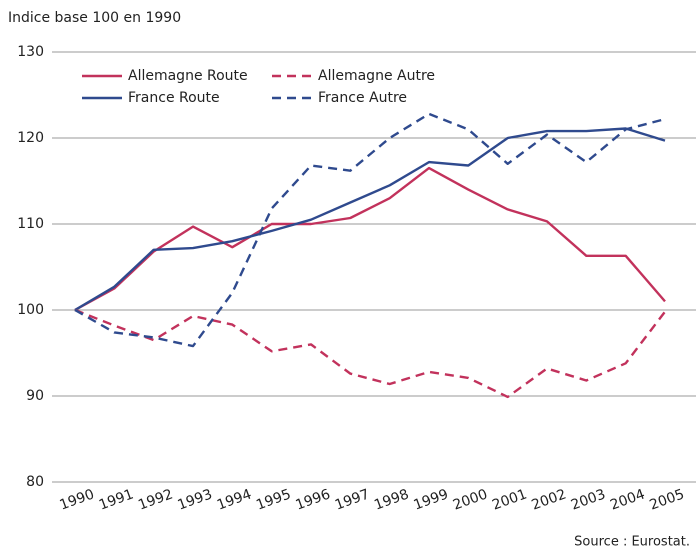 Image resolution: width=698 pixels, height=554 pixels. I want to click on x-tick-label: 1999, so click(431, 499).